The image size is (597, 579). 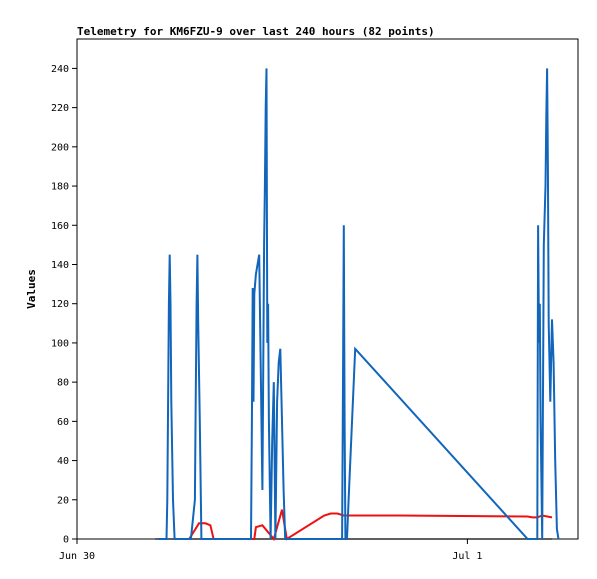 I want to click on y-tick-label: 180, so click(x=60, y=187).